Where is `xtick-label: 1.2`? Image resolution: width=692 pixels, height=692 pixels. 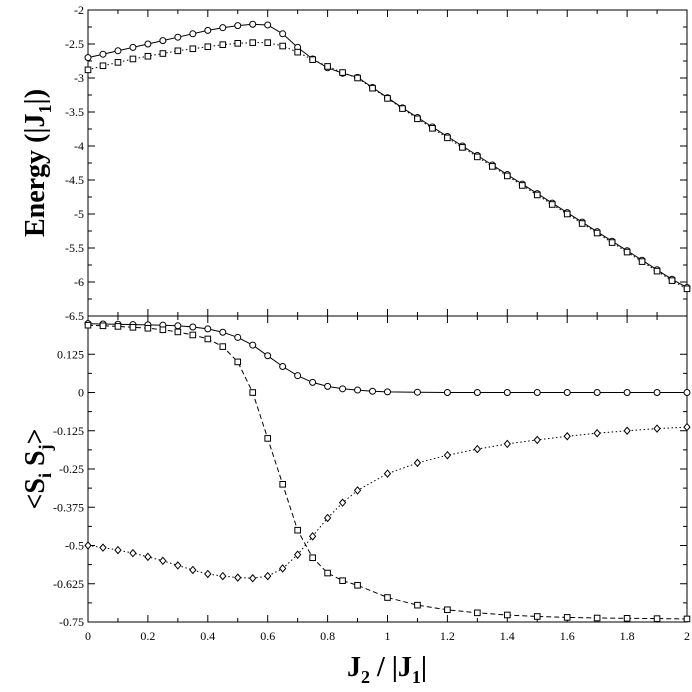
xtick-label: 1.2 is located at coordinates (447, 636).